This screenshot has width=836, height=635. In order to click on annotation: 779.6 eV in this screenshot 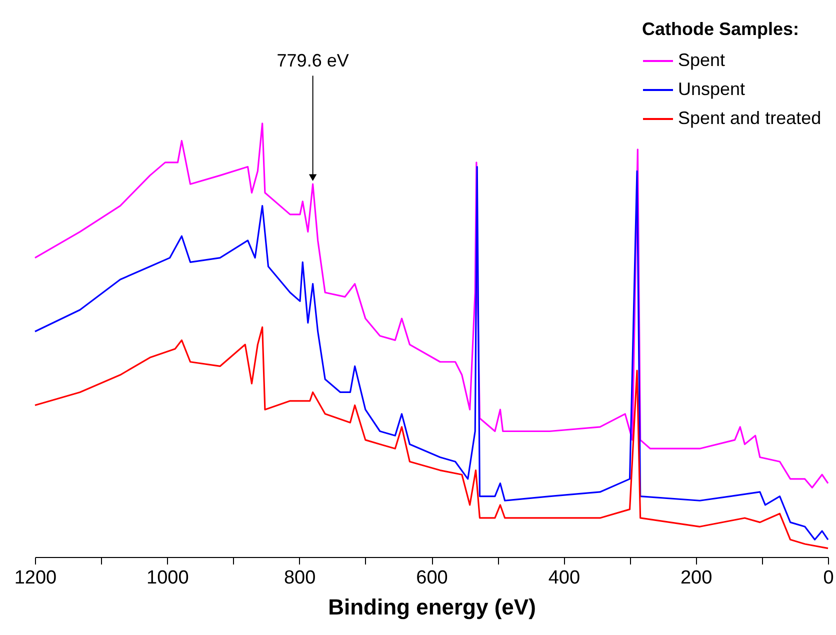, I will do `click(312, 60)`.